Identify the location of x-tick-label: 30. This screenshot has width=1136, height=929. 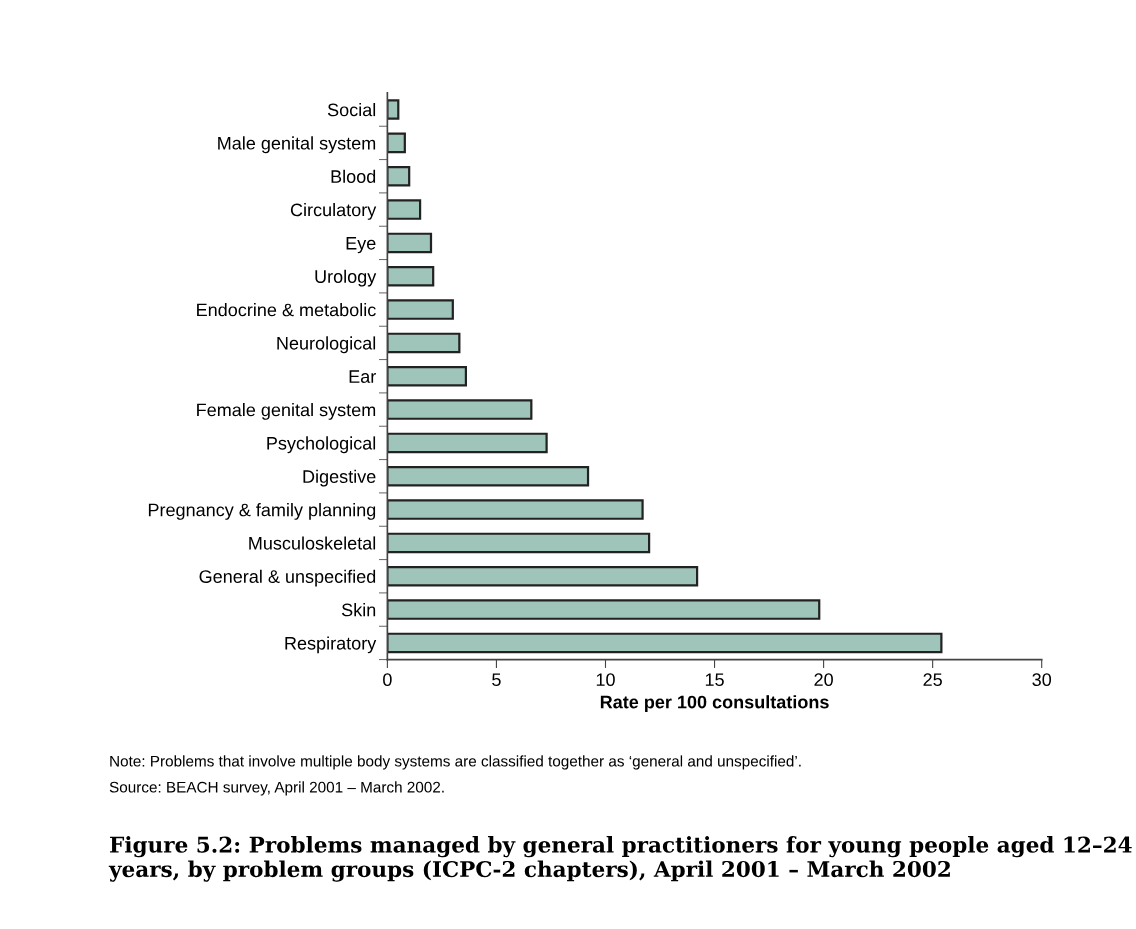
(1042, 680).